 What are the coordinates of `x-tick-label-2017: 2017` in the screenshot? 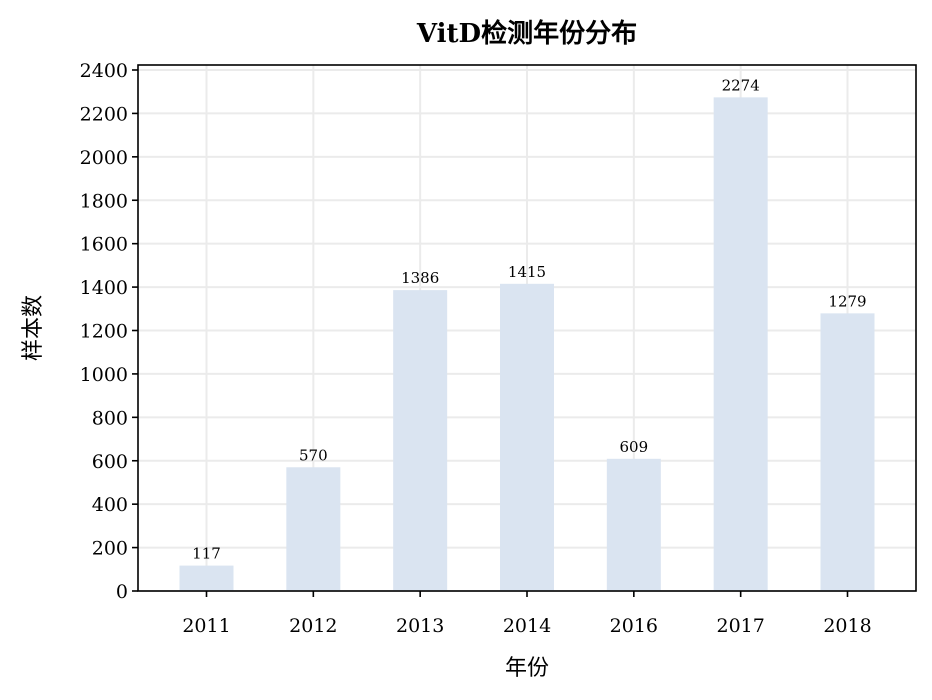 It's located at (740, 626).